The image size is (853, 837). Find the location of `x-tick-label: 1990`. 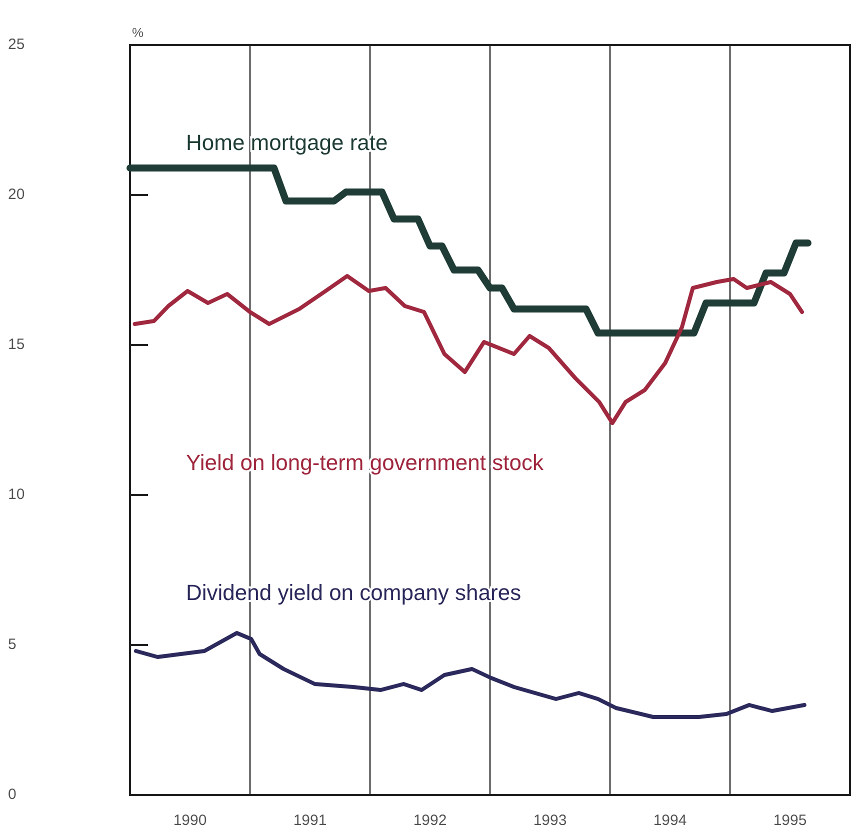

x-tick-label: 1990 is located at coordinates (190, 820).